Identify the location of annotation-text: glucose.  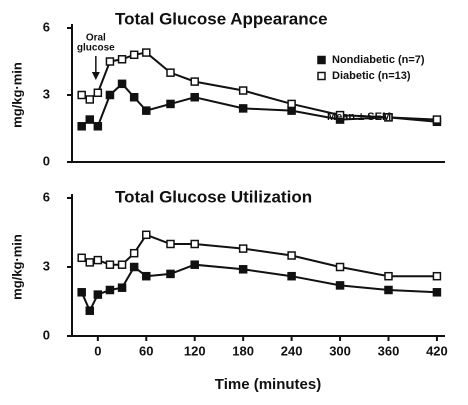
(96, 48).